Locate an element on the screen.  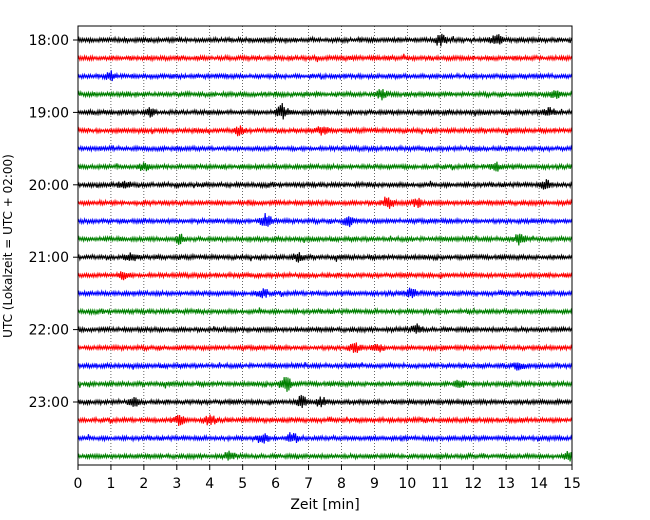
y-tick-label-1800: 18:00 is located at coordinates (49, 41).